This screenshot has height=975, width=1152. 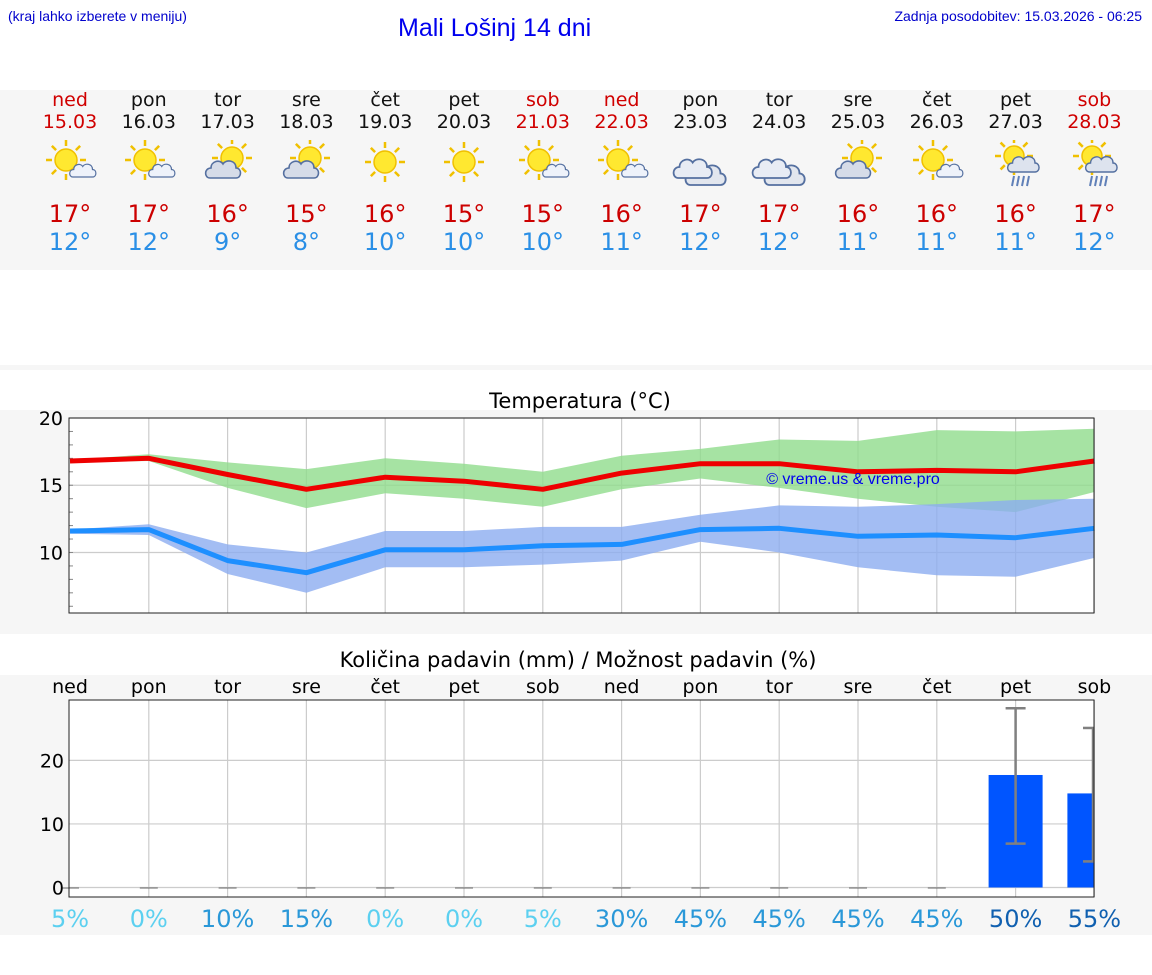 What do you see at coordinates (464, 100) in the screenshot?
I see `day-name: pet` at bounding box center [464, 100].